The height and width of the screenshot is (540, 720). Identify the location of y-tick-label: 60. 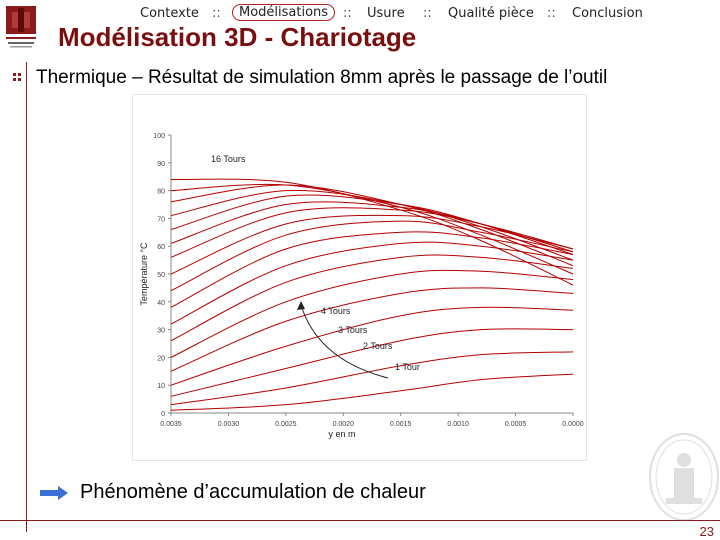
(161, 247).